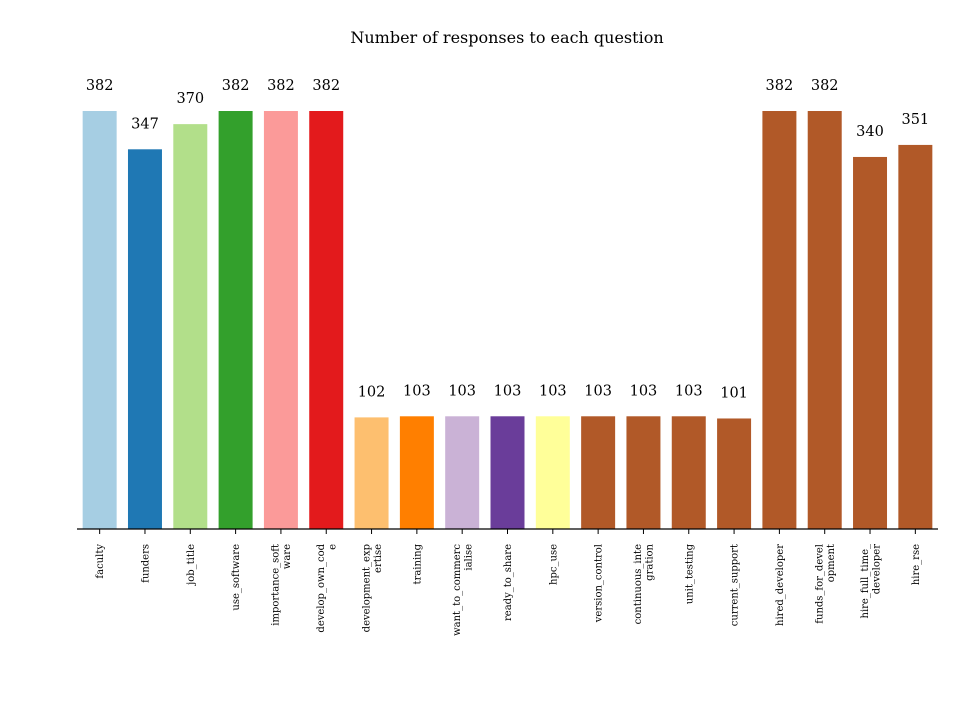 The height and width of the screenshot is (705, 960). Describe the element at coordinates (734, 393) in the screenshot. I see `bar-value-label: 101` at that location.